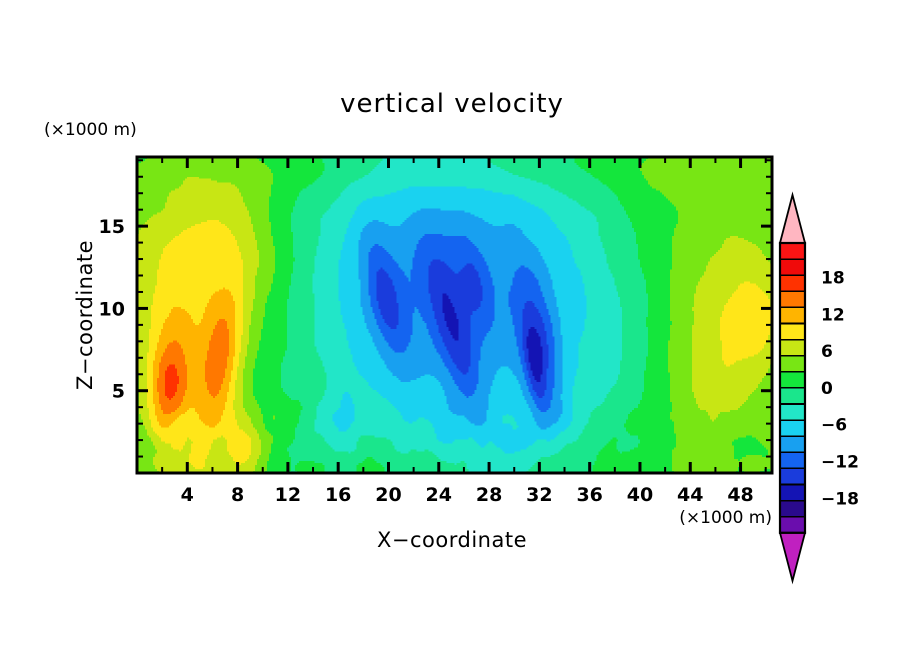 This screenshot has width=904, height=654. I want to click on colorbar-border, so click(792, 387).